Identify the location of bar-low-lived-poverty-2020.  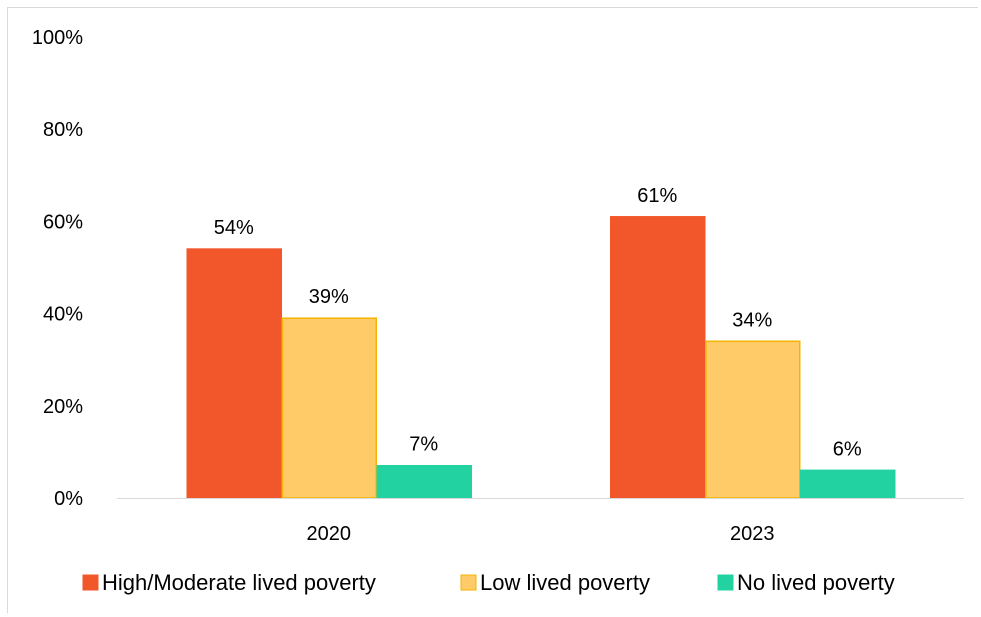
(329, 408).